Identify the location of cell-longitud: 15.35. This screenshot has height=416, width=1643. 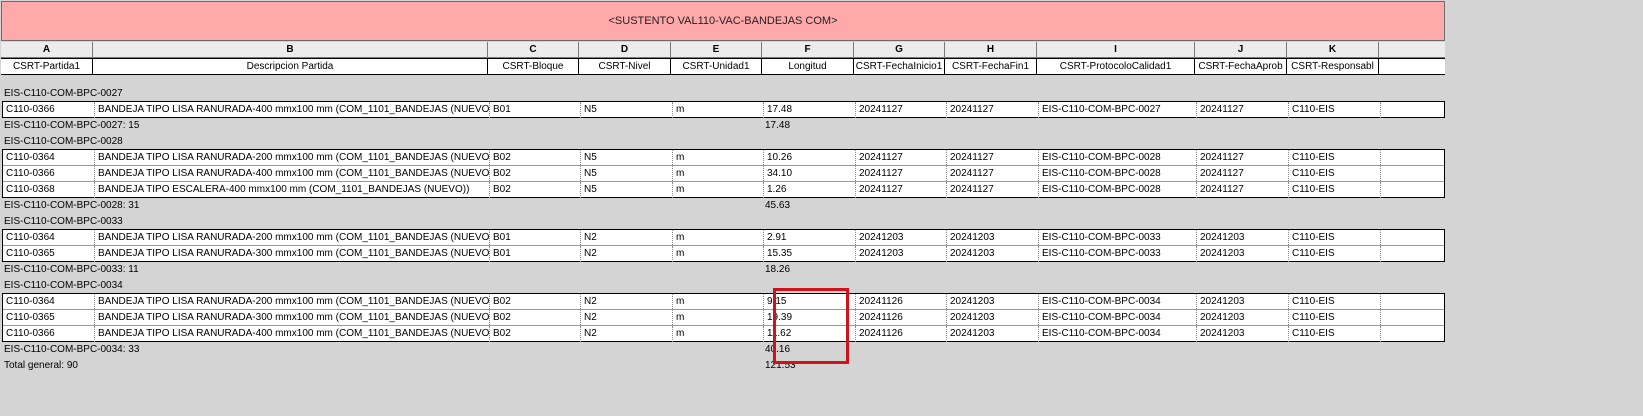
(810, 254).